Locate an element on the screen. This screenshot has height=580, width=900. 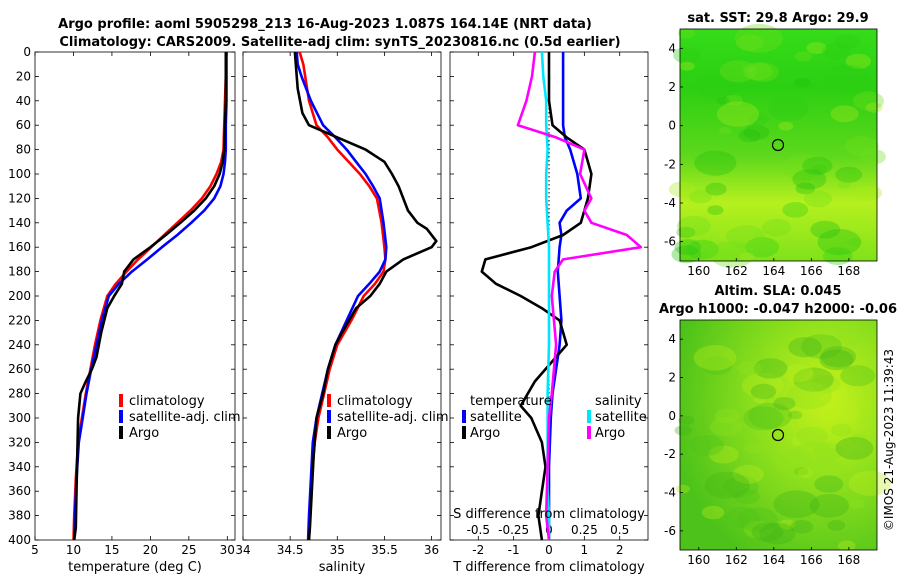
legend-salinity-title: salinity is located at coordinates (618, 401).